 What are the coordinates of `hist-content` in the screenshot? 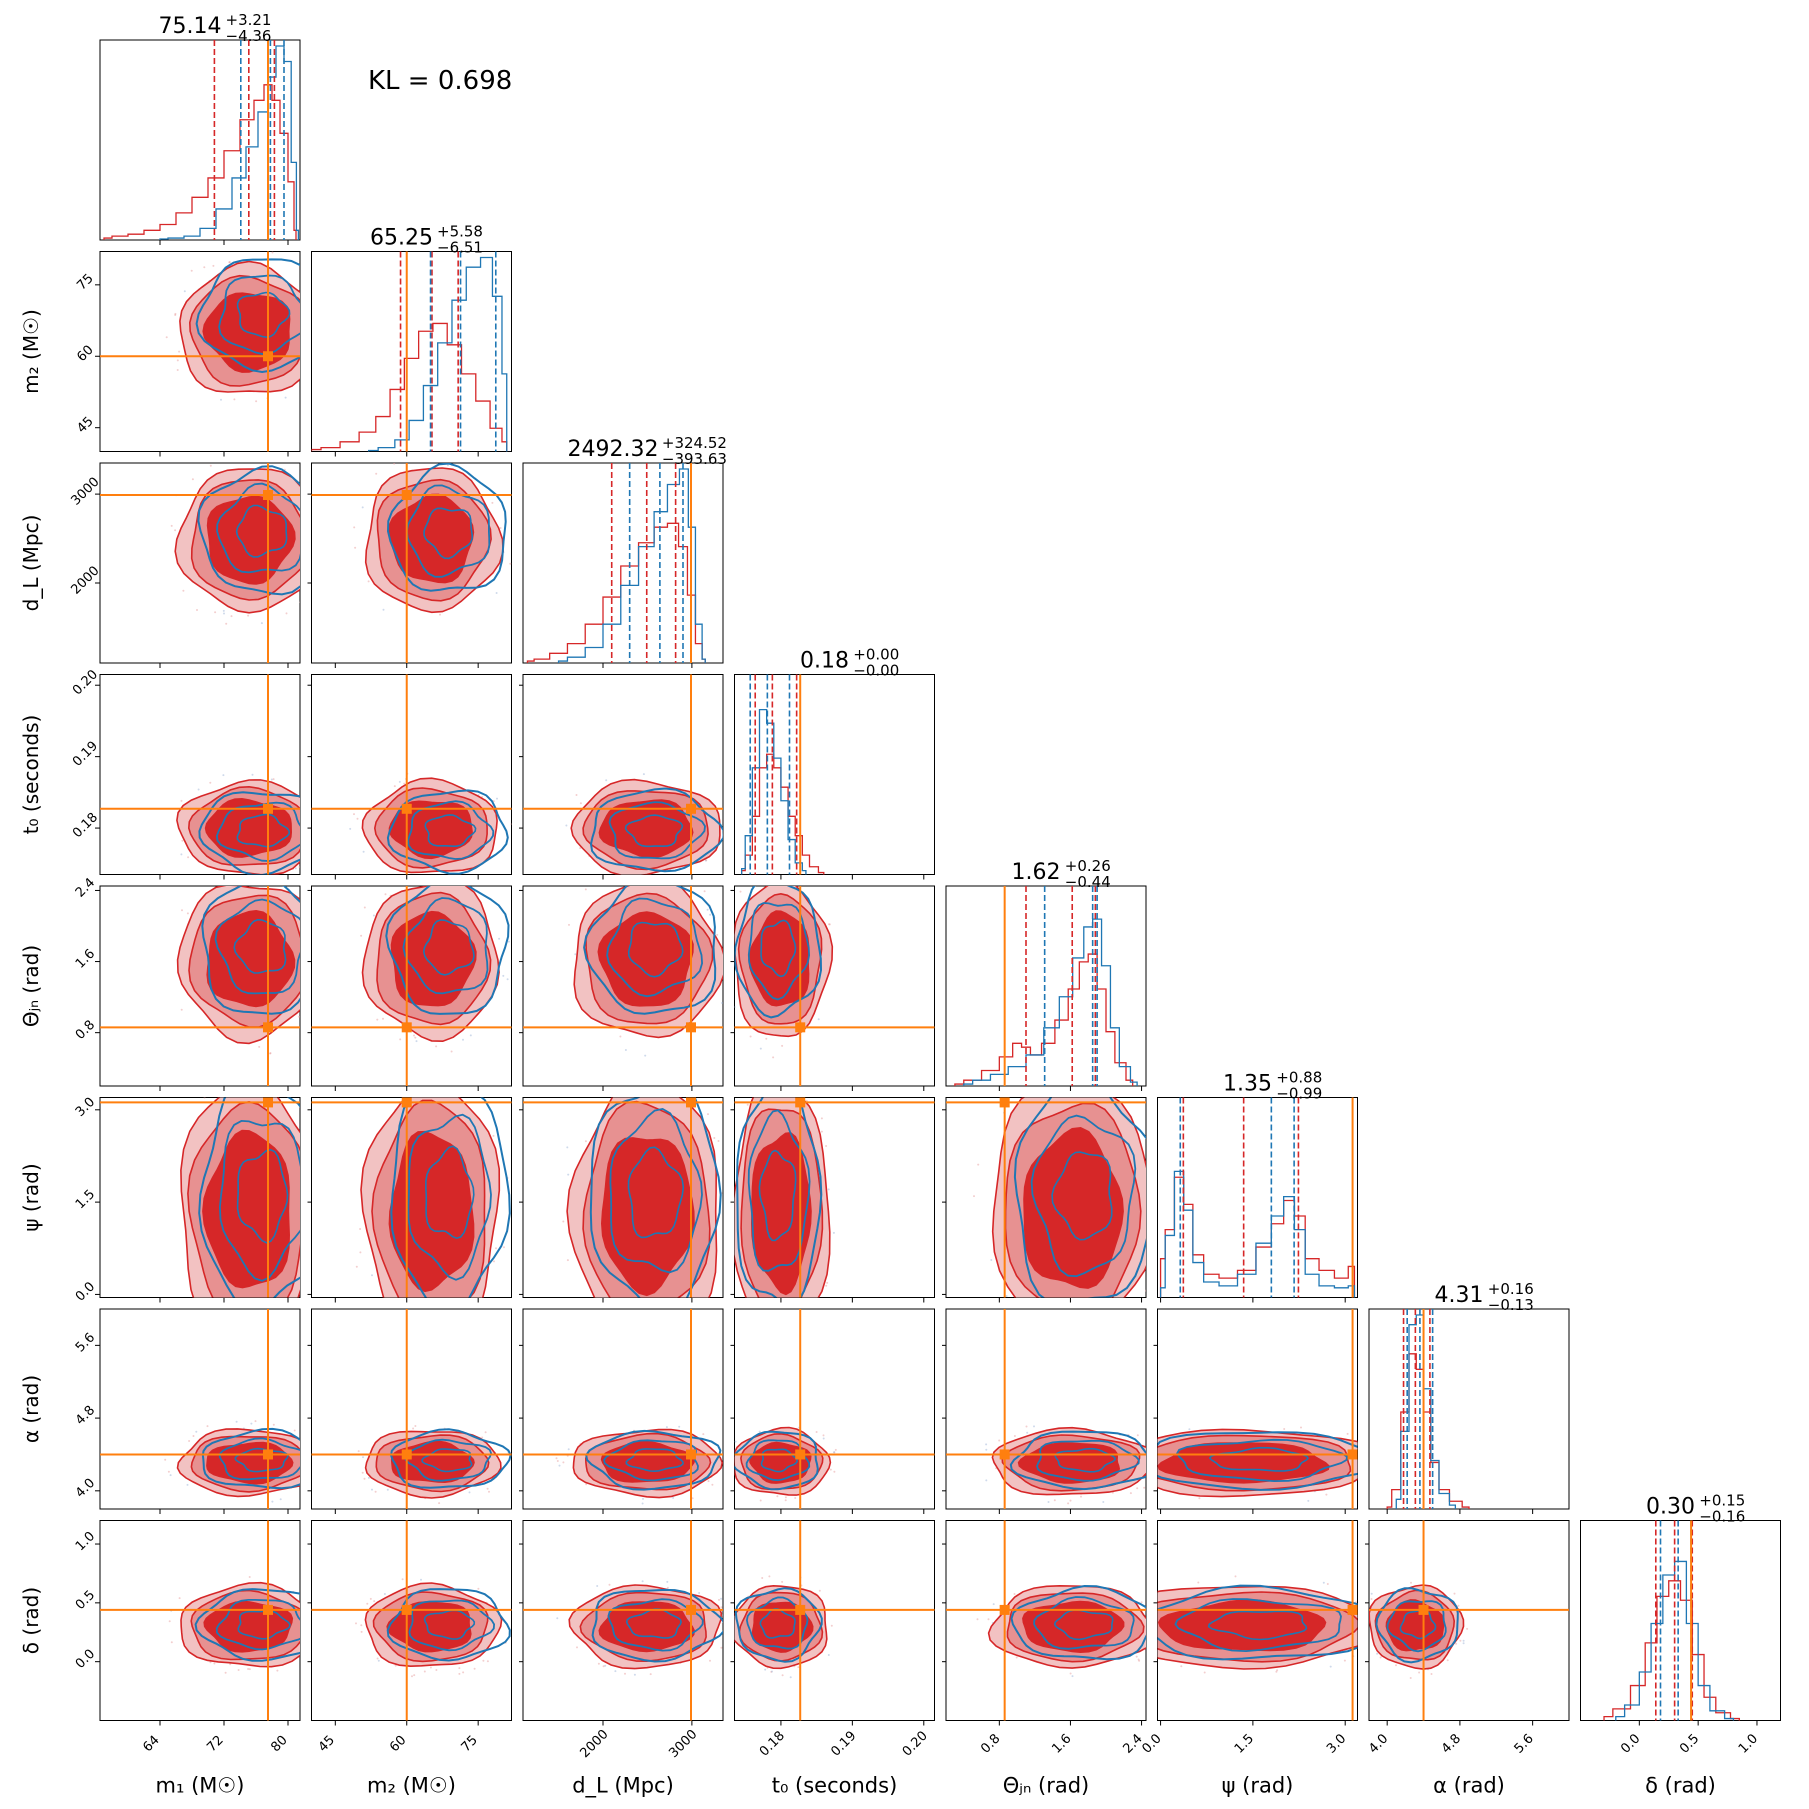 It's located at (782, 774).